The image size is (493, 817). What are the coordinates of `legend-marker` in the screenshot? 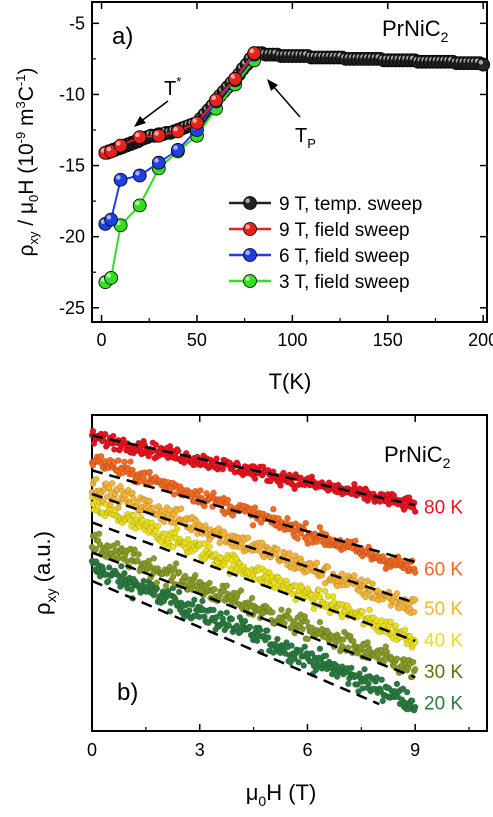 It's located at (250, 255).